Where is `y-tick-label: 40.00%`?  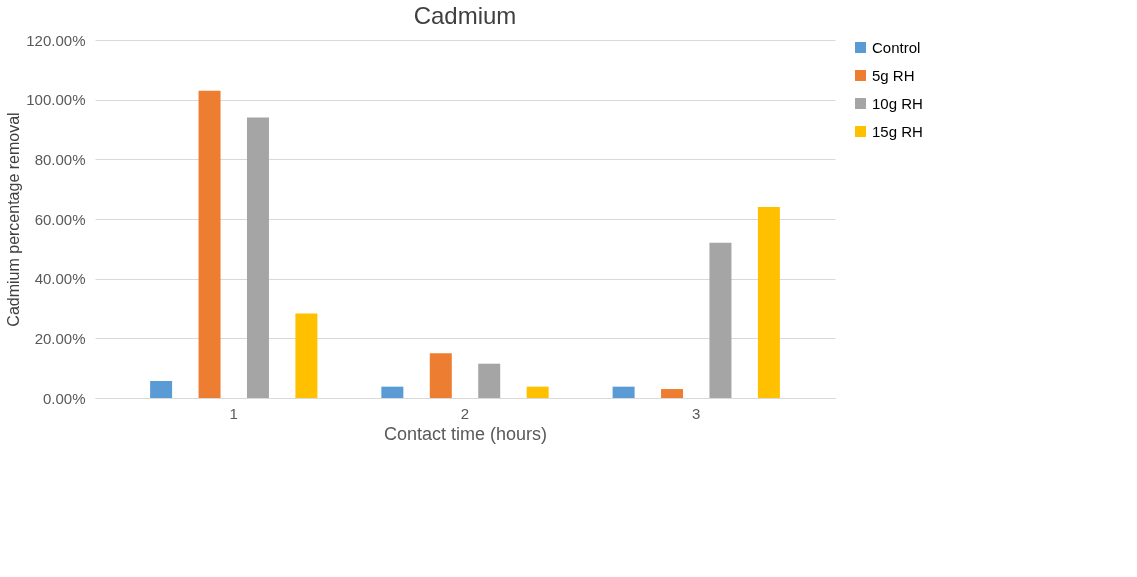 y-tick-label: 40.00% is located at coordinates (60, 279).